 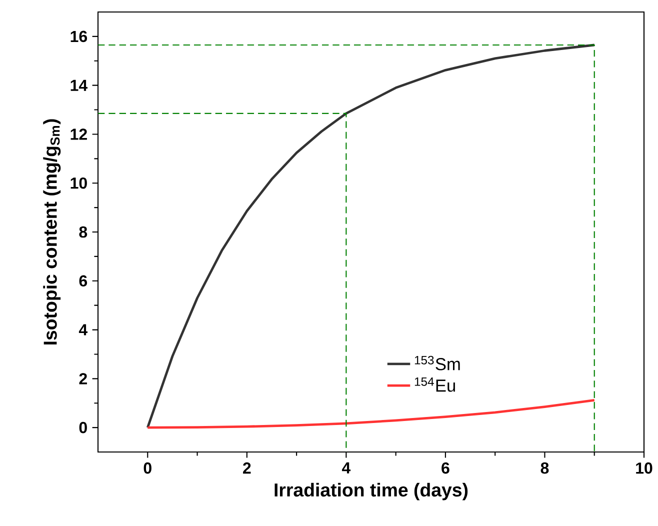 I want to click on x-tick-label: 8, so click(x=544, y=468).